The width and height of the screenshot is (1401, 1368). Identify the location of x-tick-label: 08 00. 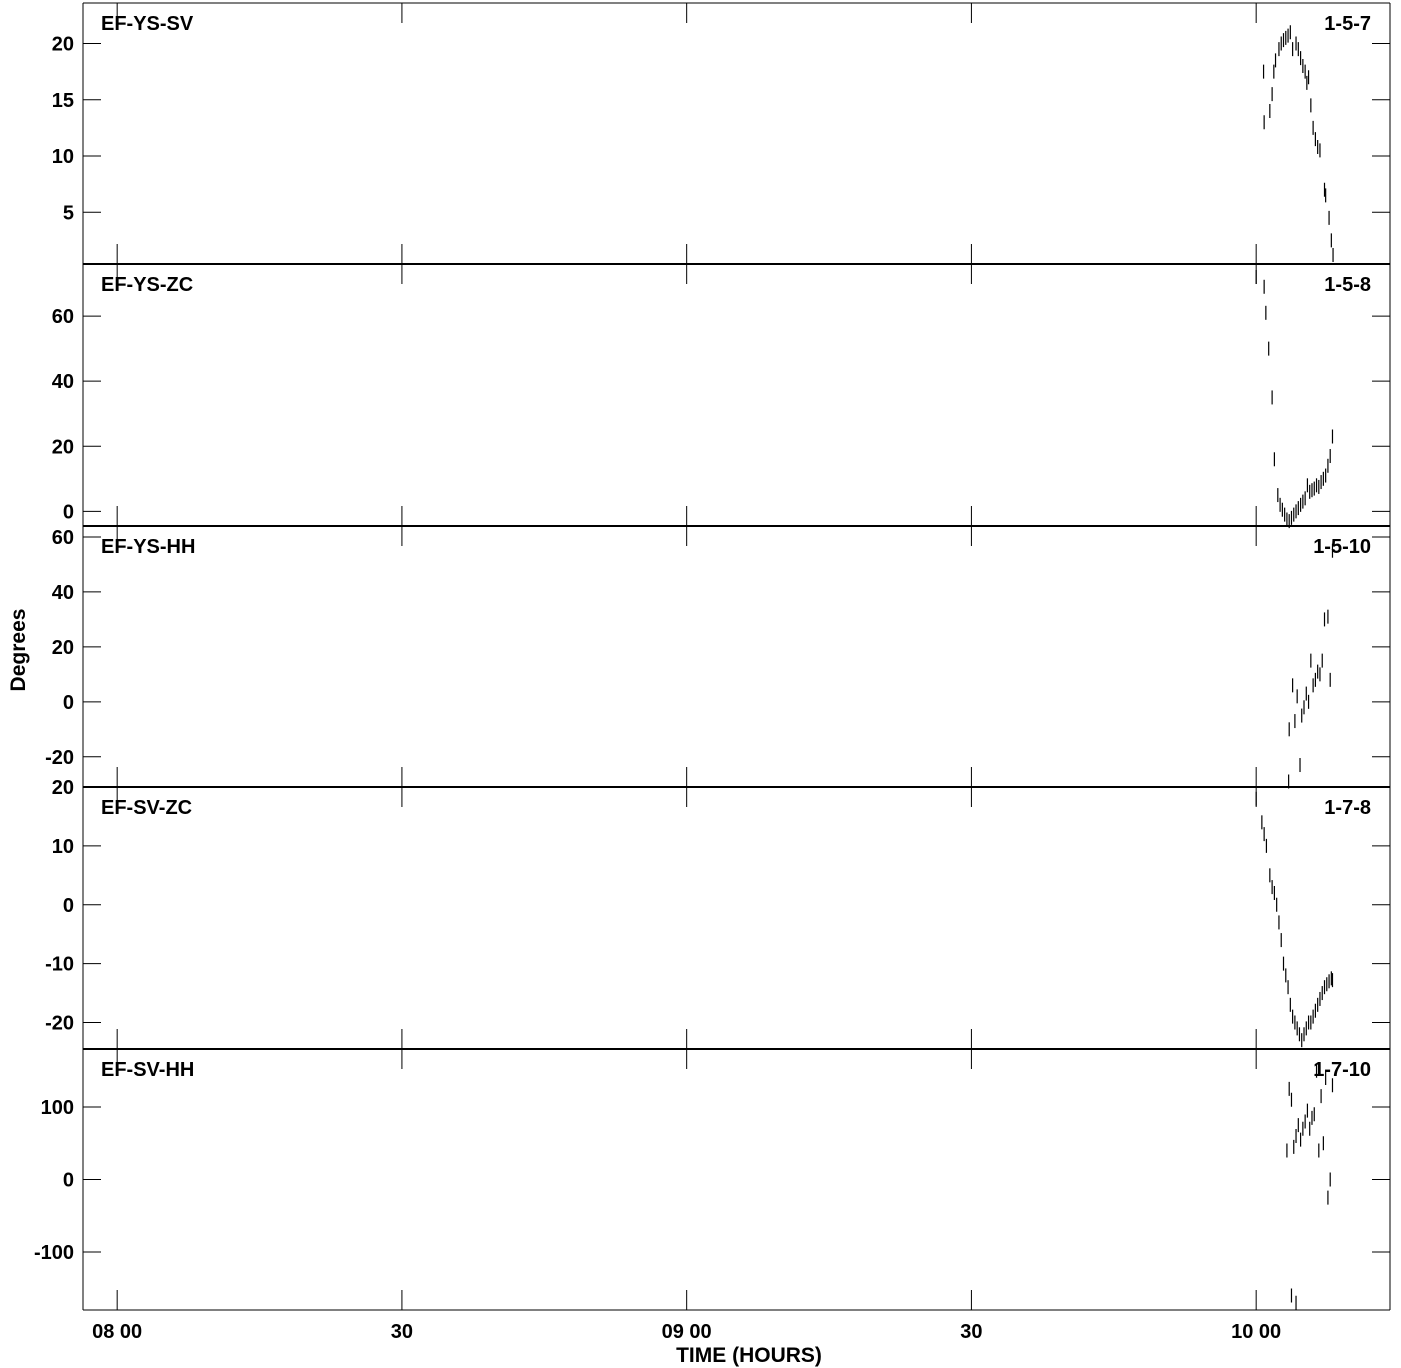
(117, 1332).